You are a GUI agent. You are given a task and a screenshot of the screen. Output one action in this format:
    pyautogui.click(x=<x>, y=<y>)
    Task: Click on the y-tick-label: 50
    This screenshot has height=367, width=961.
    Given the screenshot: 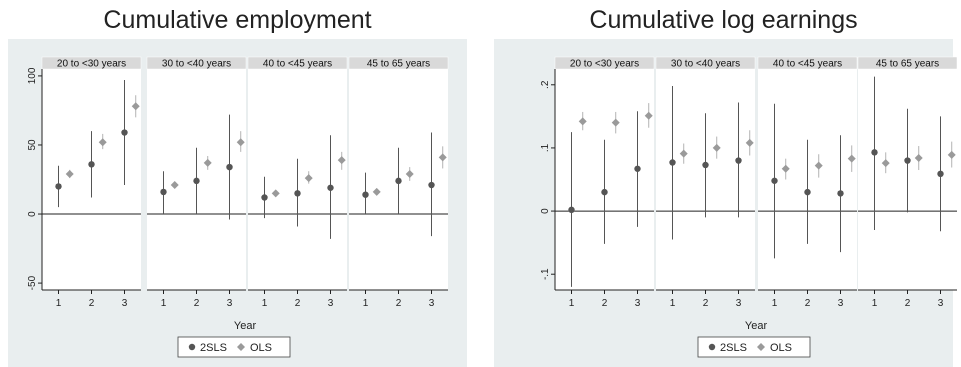 What is the action you would take?
    pyautogui.click(x=32, y=145)
    